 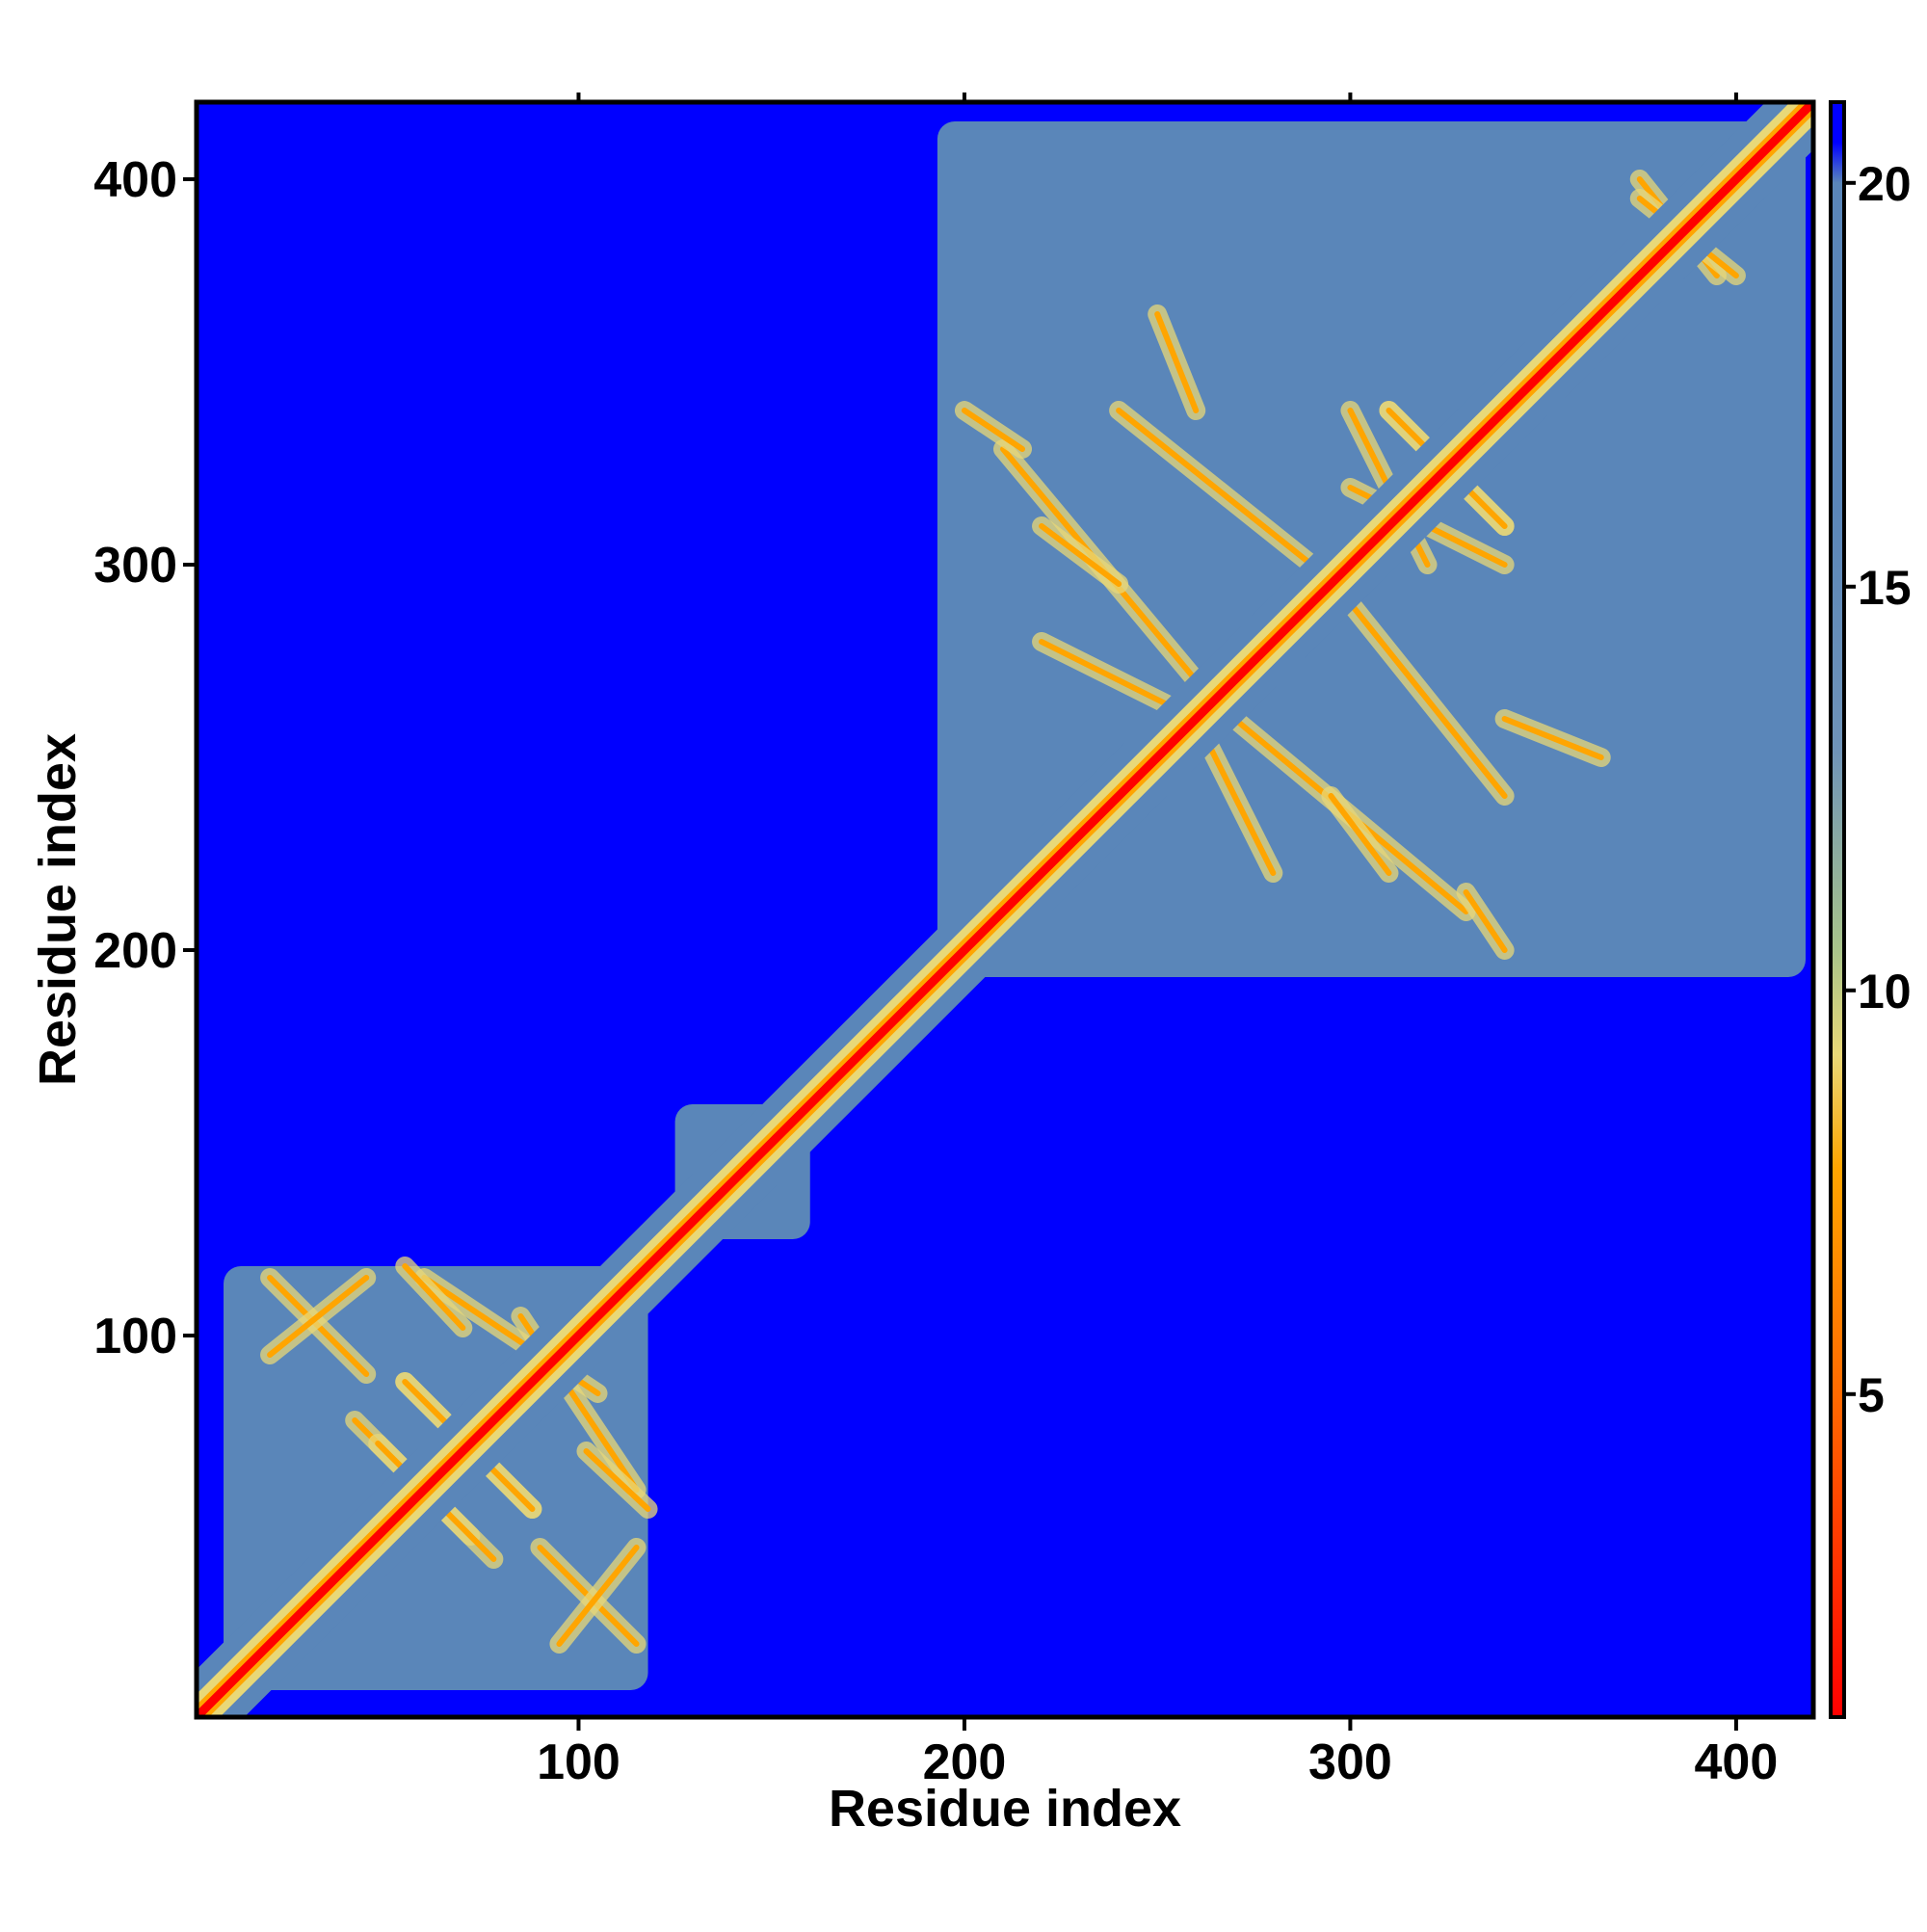 What do you see at coordinates (578, 1762) in the screenshot?
I see `x-tick-label-100: 100` at bounding box center [578, 1762].